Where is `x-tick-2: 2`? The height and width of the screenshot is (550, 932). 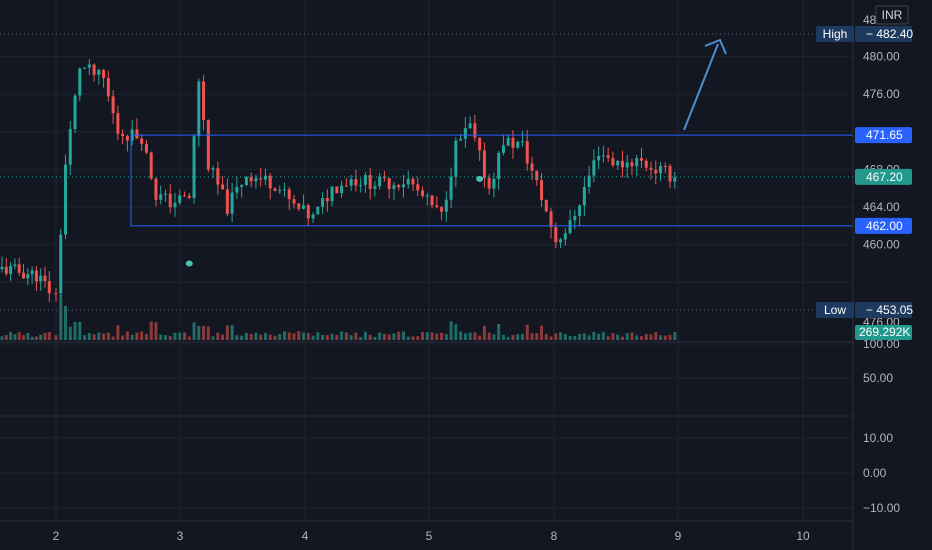 x-tick-2: 2 is located at coordinates (56, 536).